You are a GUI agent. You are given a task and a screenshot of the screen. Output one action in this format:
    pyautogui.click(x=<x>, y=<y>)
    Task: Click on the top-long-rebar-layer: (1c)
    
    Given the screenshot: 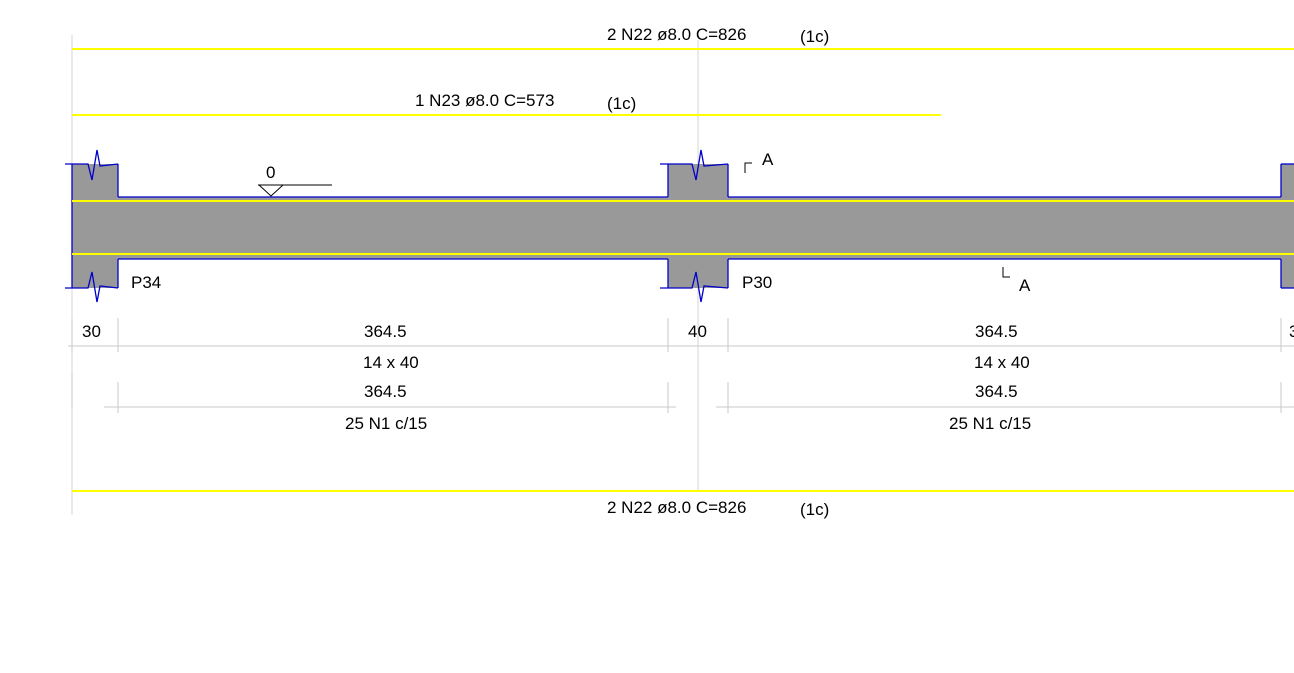 What is the action you would take?
    pyautogui.click(x=814, y=36)
    